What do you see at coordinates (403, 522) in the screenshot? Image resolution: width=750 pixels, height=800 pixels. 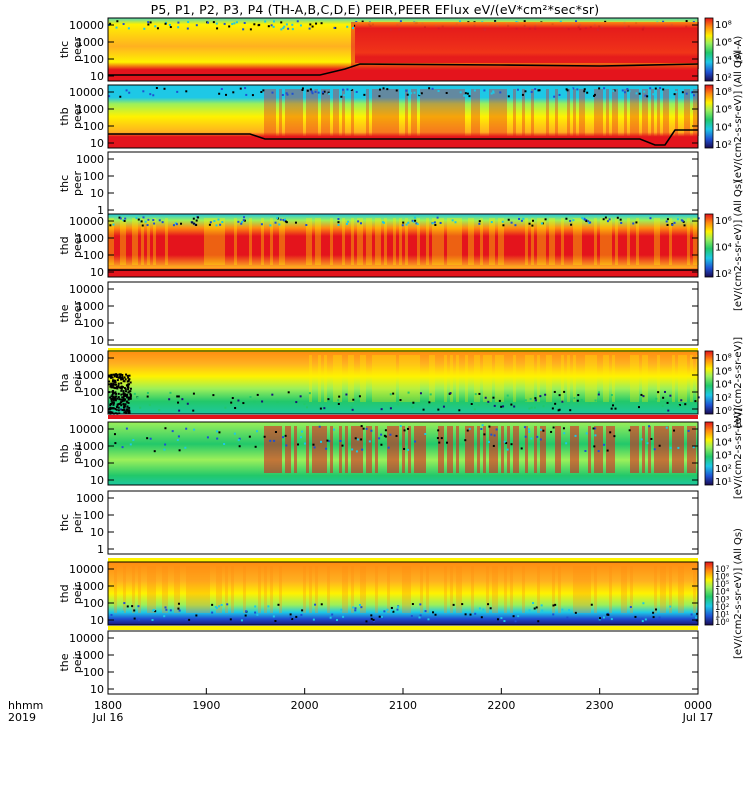 I see `panel-thc-peir` at bounding box center [403, 522].